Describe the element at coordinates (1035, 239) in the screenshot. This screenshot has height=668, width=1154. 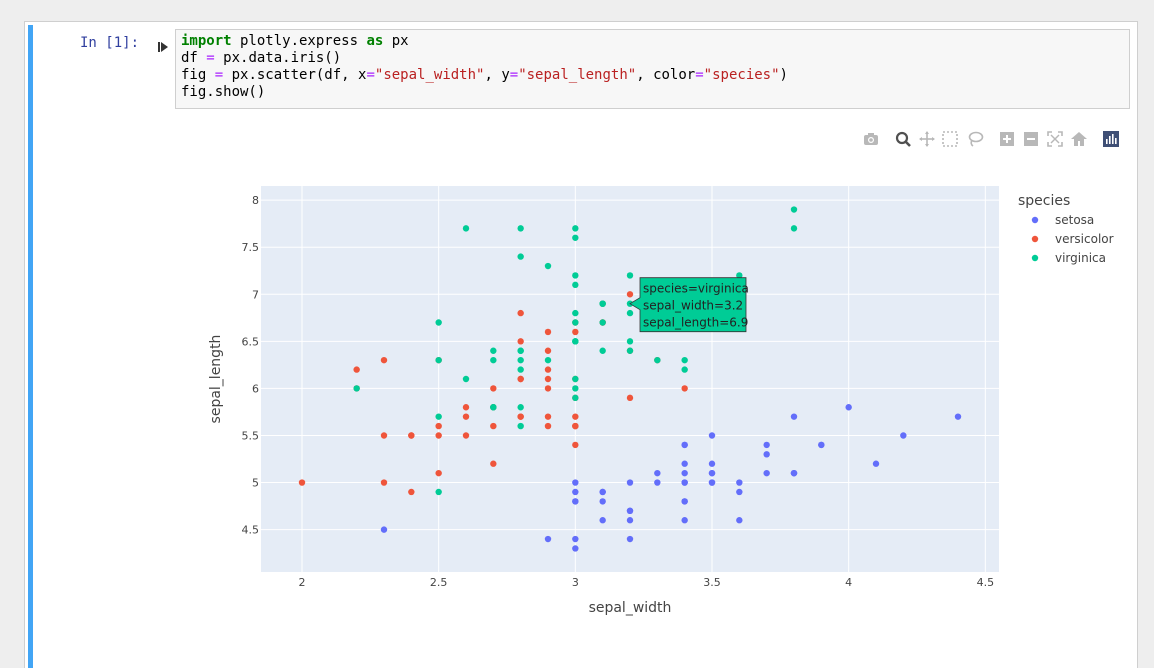
I see `legend-marker-versicolor` at that location.